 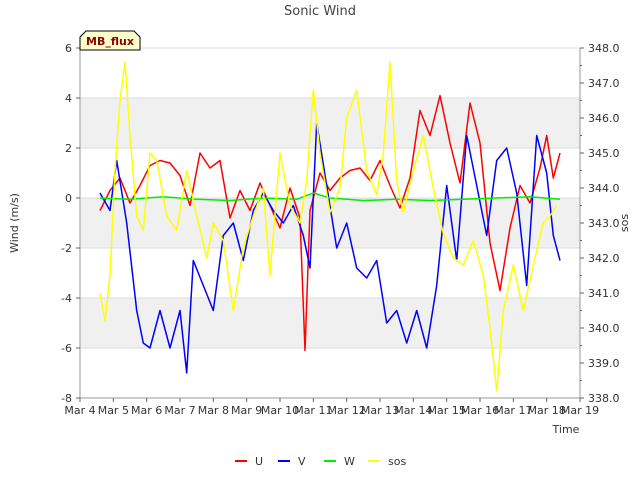 What do you see at coordinates (604, 258) in the screenshot?
I see `y2-tick-label: 342.0` at bounding box center [604, 258].